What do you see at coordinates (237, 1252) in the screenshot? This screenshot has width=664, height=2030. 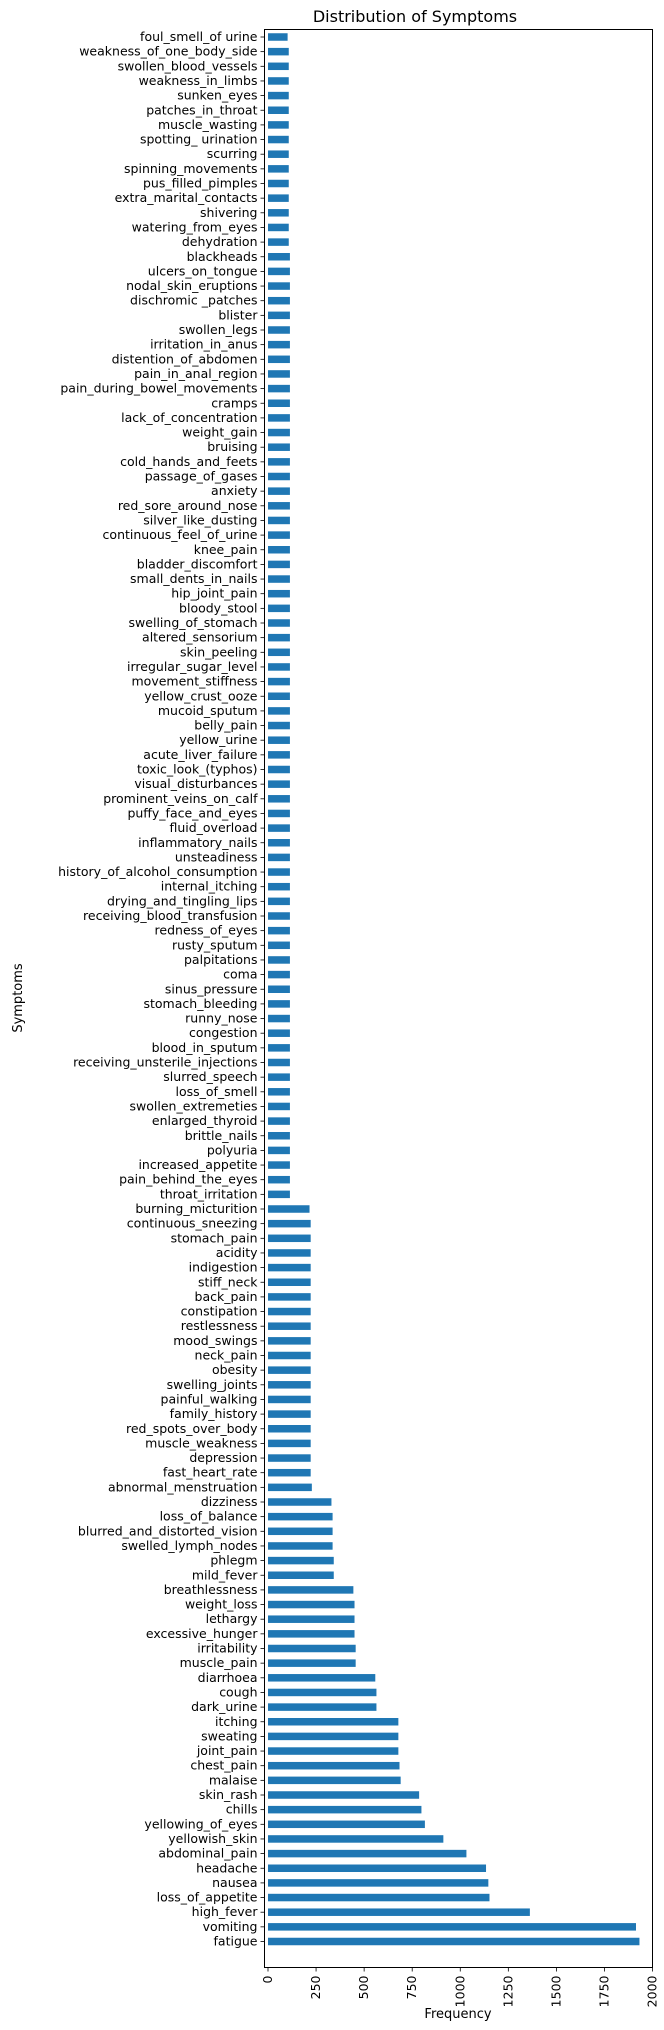 I see `y-tick-label: acidity` at bounding box center [237, 1252].